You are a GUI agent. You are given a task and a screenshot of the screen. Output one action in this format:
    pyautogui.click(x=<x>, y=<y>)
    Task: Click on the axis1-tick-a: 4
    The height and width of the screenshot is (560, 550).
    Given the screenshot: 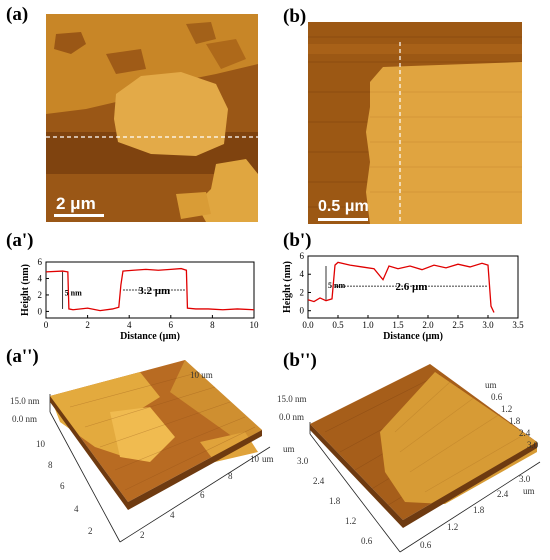 What is the action you would take?
    pyautogui.click(x=76, y=509)
    